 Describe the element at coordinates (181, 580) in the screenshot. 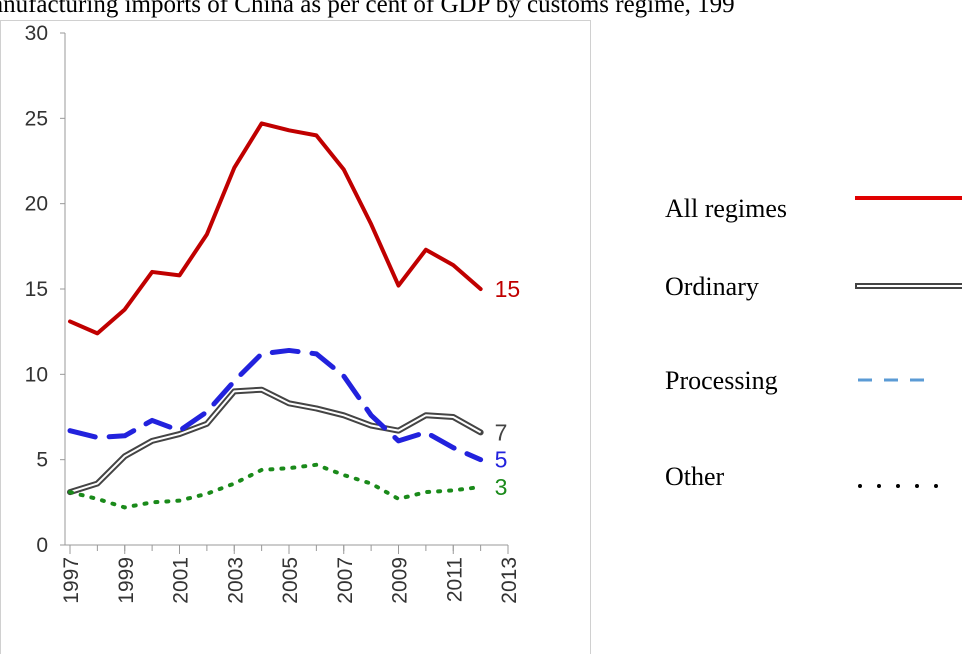

I see `x-tick-label: 2001` at that location.